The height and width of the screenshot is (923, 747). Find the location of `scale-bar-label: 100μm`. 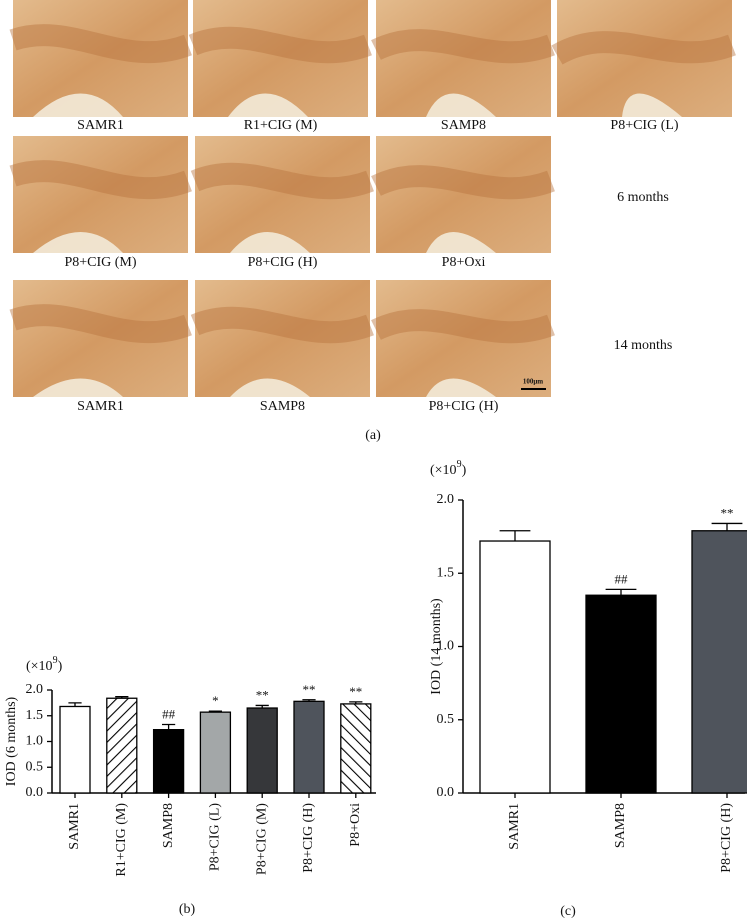

scale-bar-label: 100μm is located at coordinates (533, 382).